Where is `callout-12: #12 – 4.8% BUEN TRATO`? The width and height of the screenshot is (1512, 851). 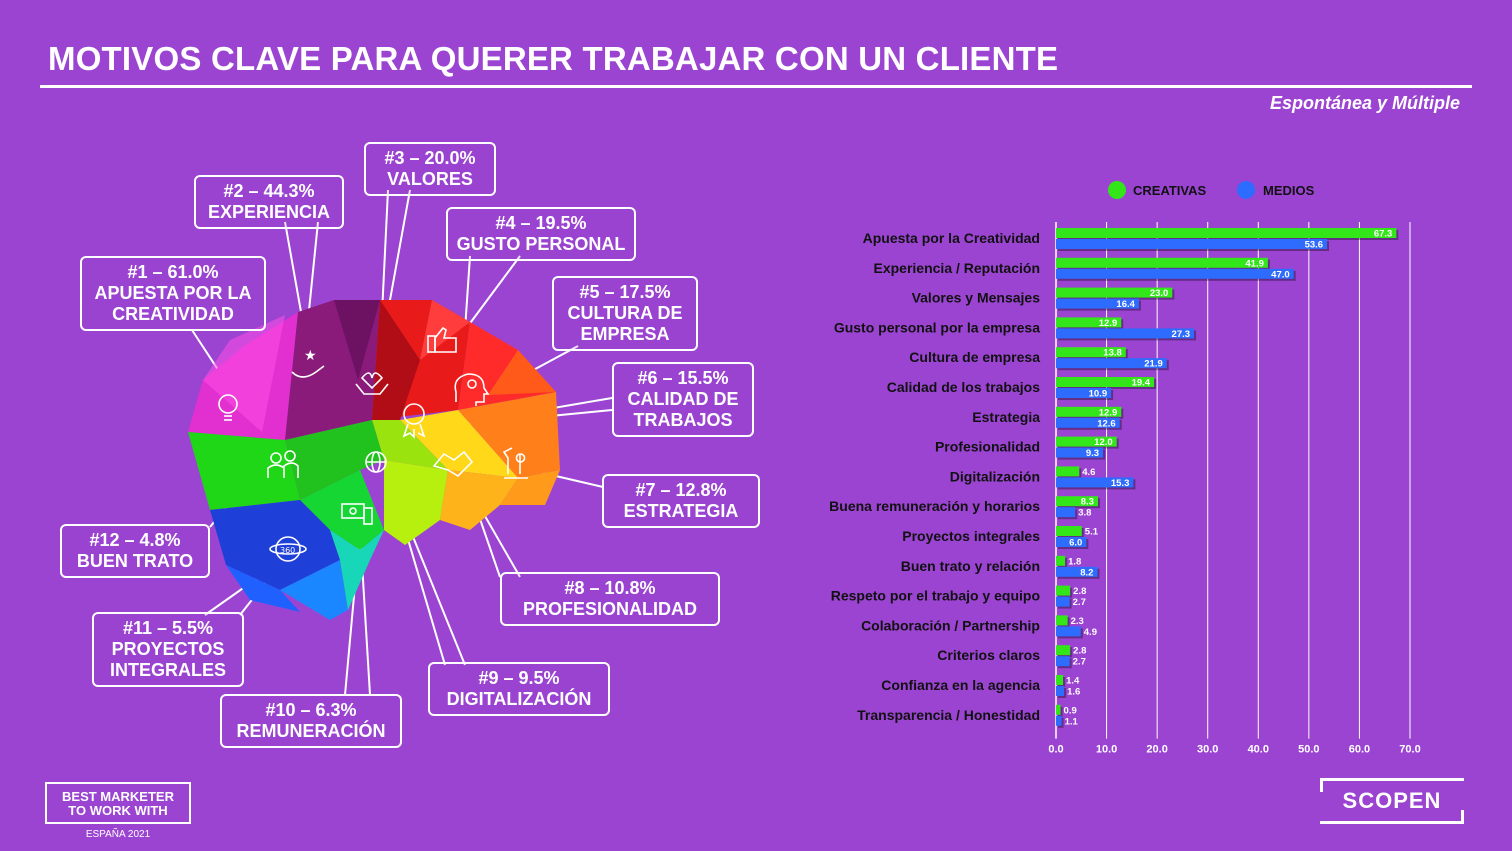
callout-12: #12 – 4.8% BUEN TRATO is located at coordinates (135, 551).